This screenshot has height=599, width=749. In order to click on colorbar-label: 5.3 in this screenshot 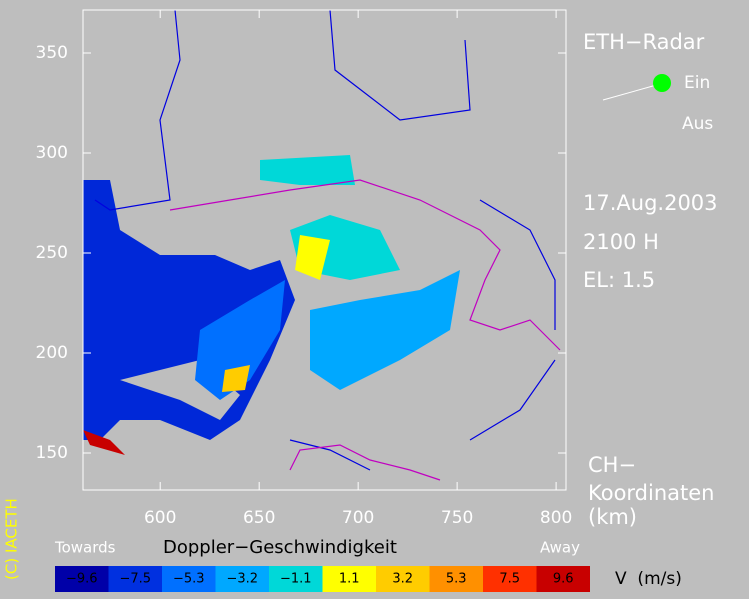, I will do `click(456, 579)`.